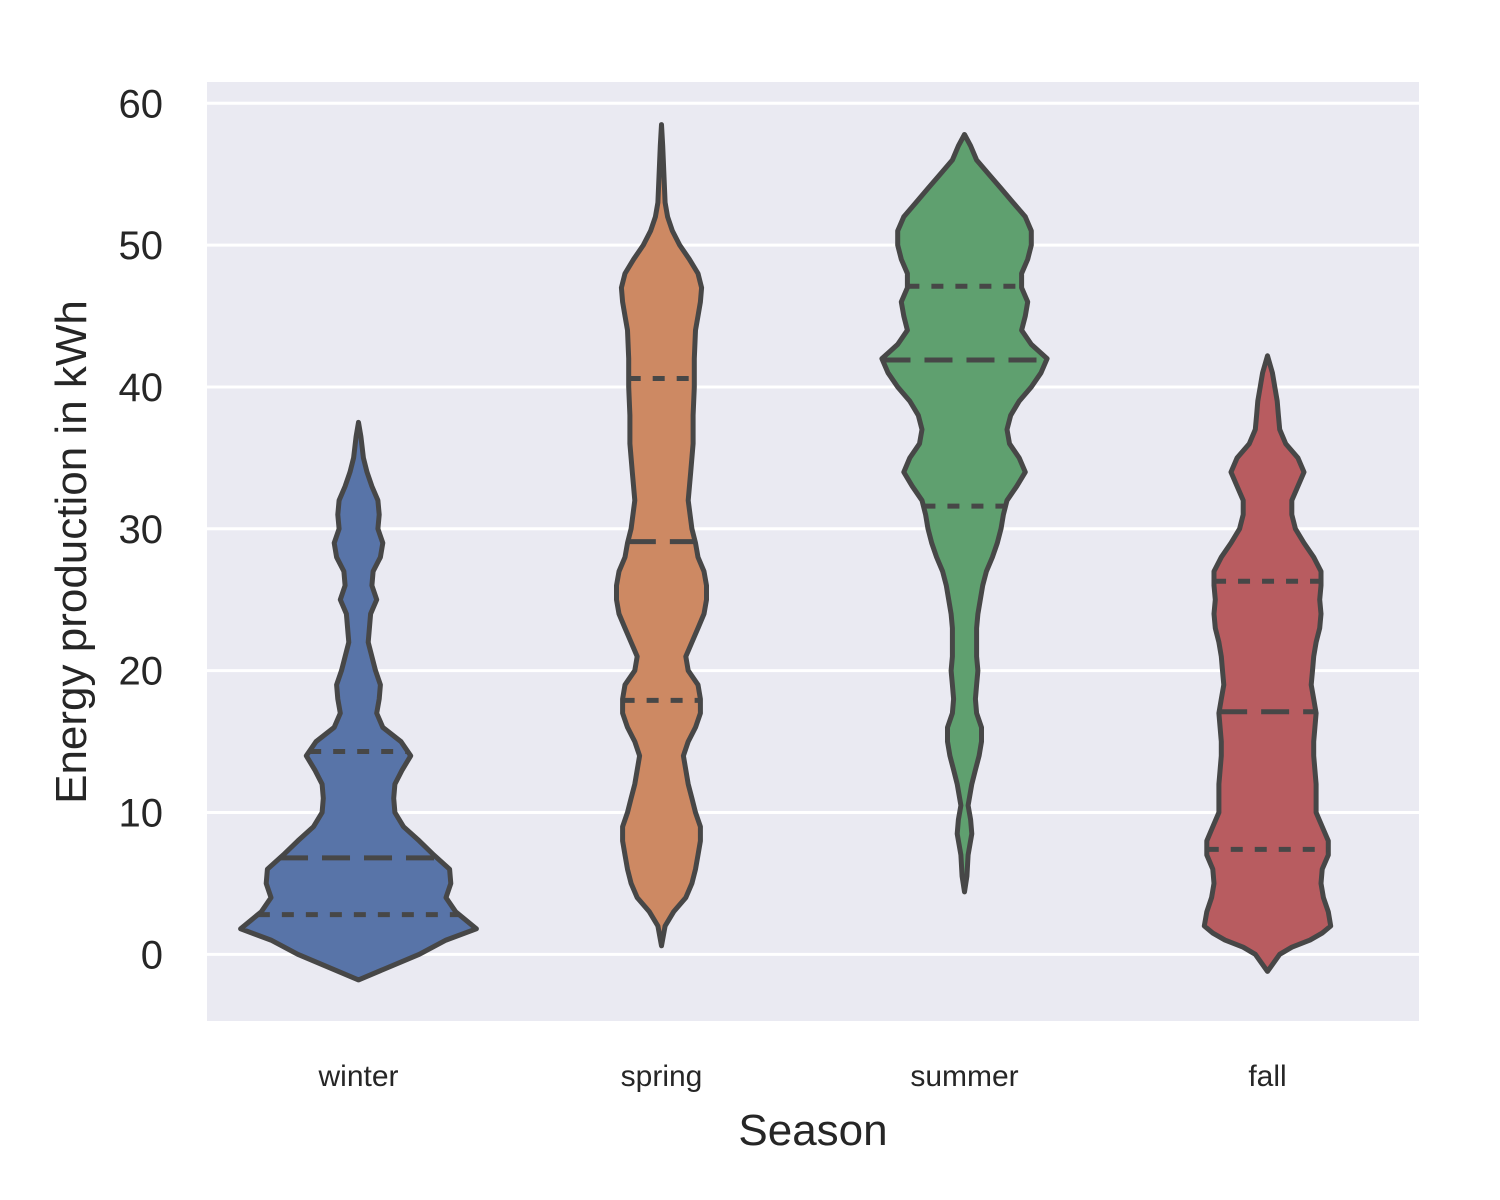 Image resolution: width=1500 pixels, height=1200 pixels. I want to click on y-tick-labels: 0 10 20 30 40 50 60, so click(141, 529).